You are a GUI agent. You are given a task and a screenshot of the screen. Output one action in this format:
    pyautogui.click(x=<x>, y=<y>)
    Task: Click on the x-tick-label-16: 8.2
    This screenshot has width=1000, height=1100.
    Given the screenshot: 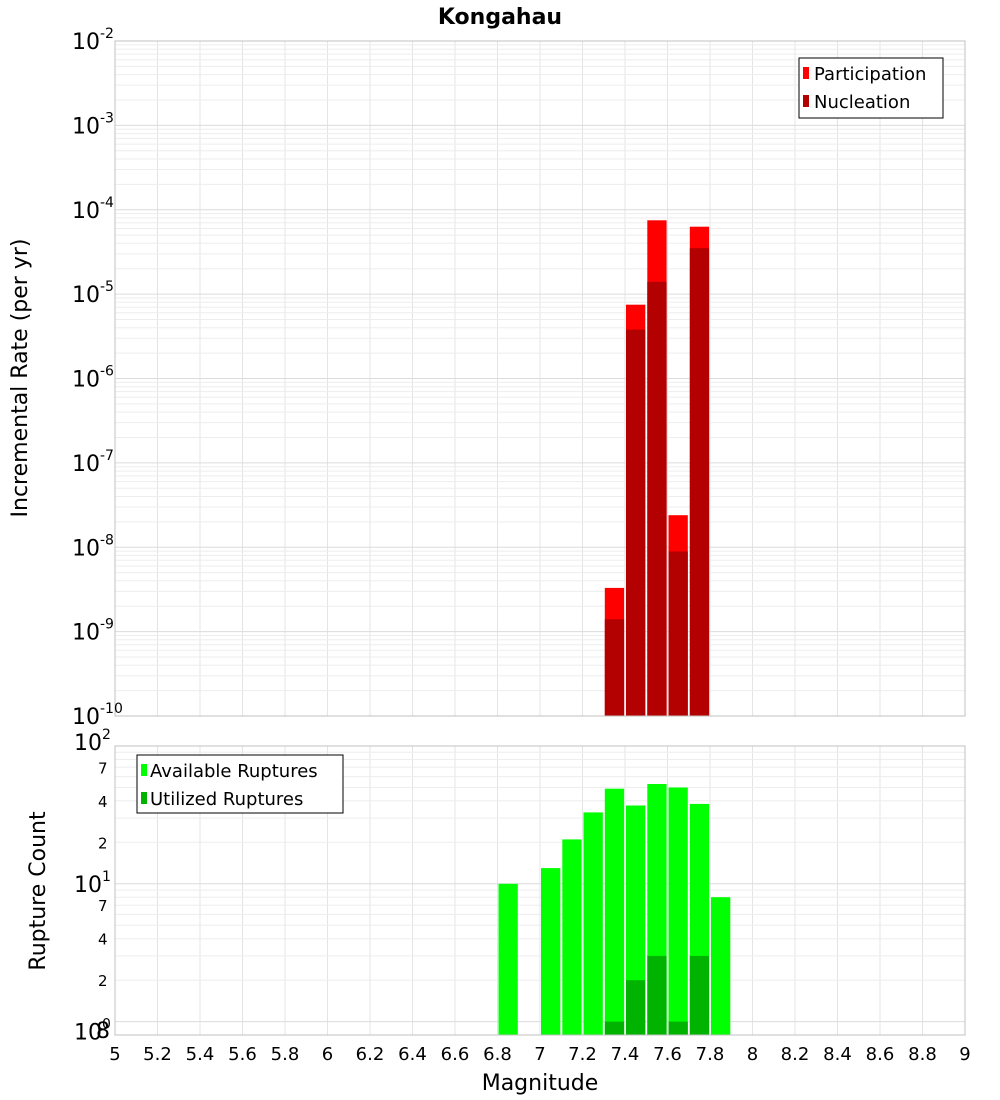 What is the action you would take?
    pyautogui.click(x=795, y=1054)
    